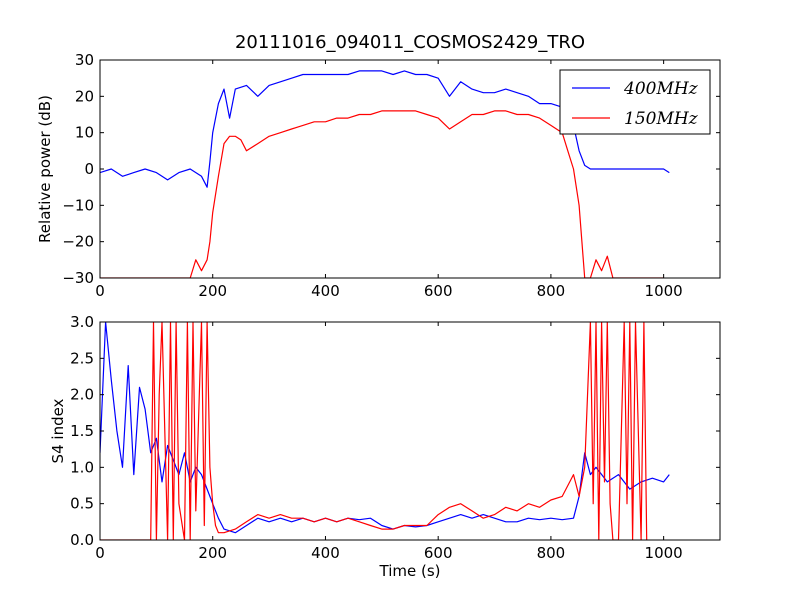 This screenshot has width=800, height=600. Describe the element at coordinates (212, 291) in the screenshot. I see `power-xtick-label: 200` at that location.